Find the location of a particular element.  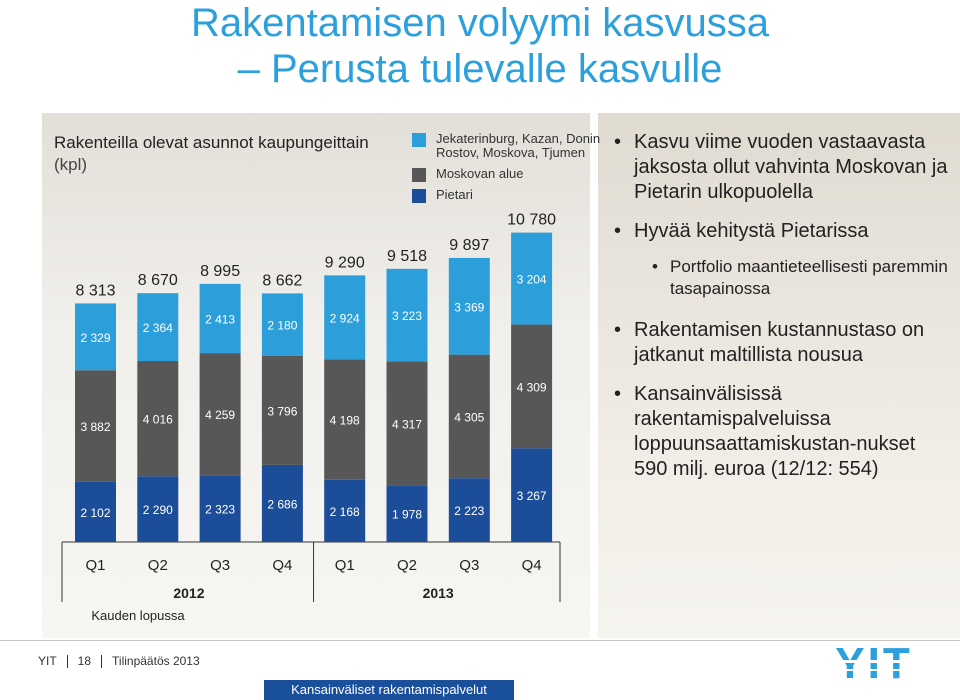

legend-label: Pietari is located at coordinates (454, 194).